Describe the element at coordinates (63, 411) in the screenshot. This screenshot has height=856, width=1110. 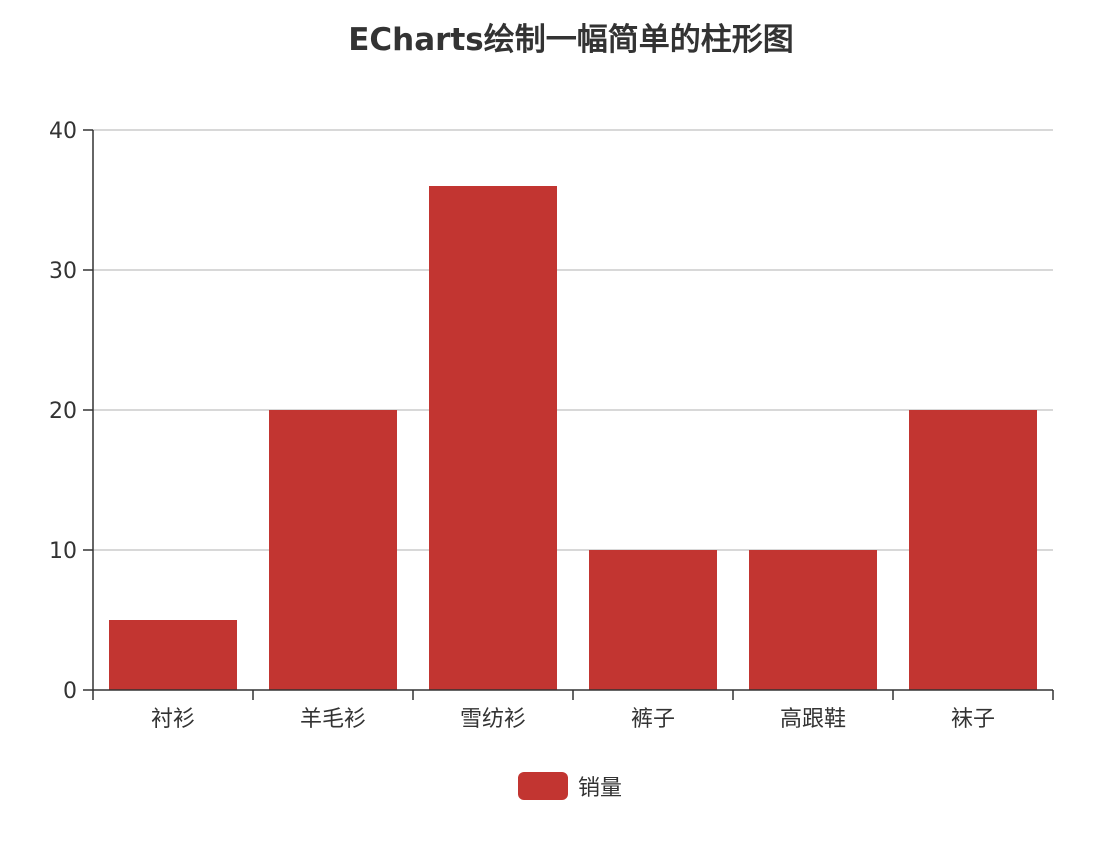
I see `y-tick-label: 20` at that location.